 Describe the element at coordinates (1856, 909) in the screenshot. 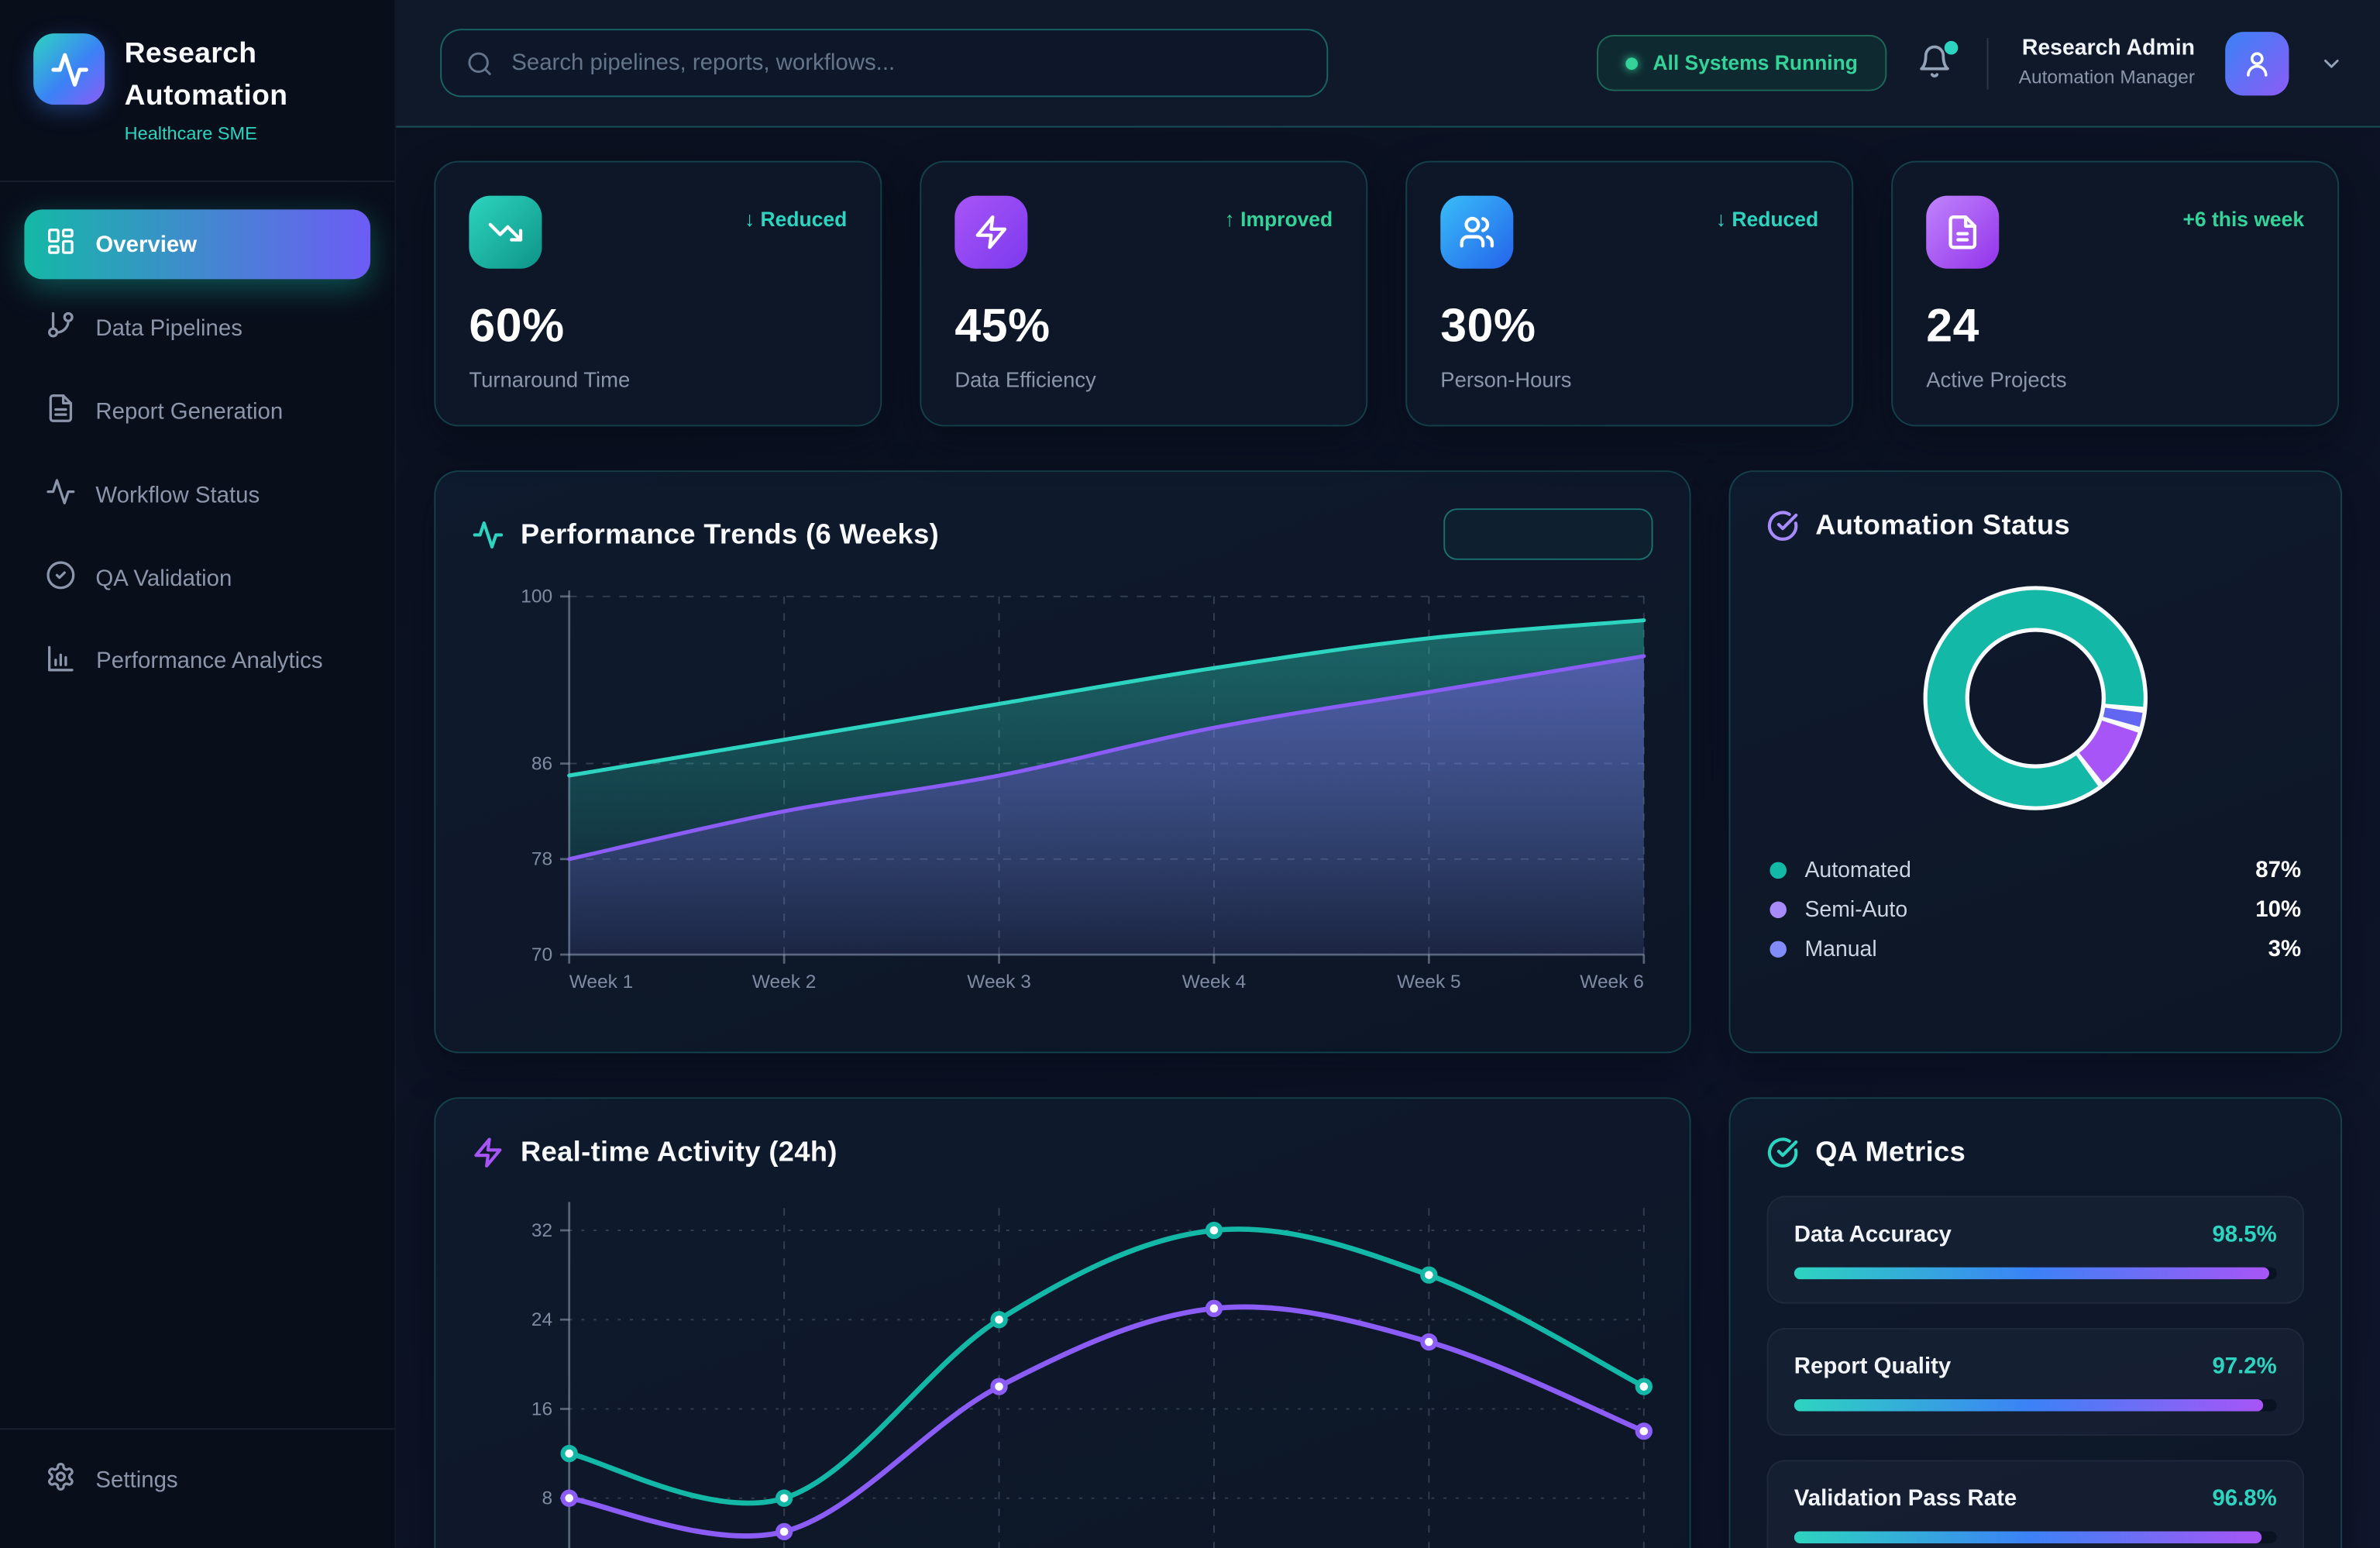

I see `legend-label: Semi-Auto` at that location.